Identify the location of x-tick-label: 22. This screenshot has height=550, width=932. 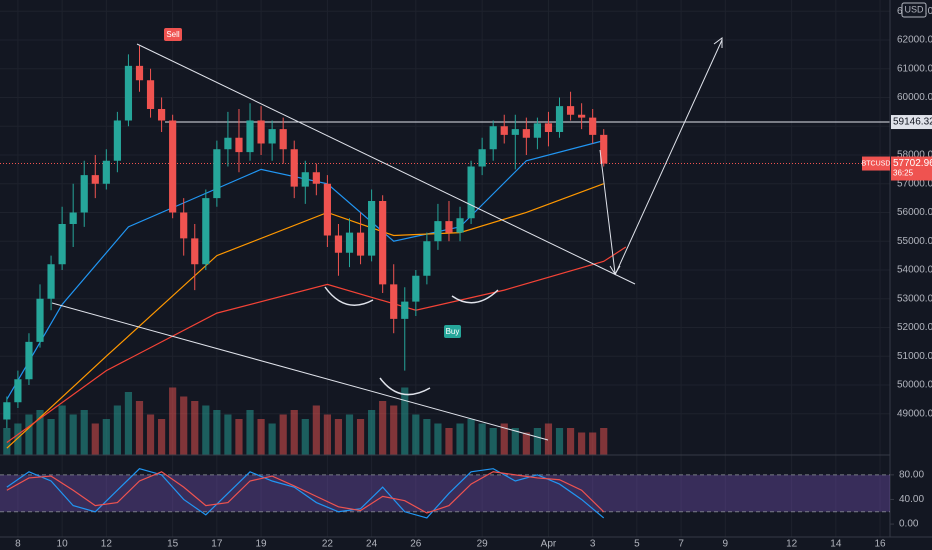
(328, 544).